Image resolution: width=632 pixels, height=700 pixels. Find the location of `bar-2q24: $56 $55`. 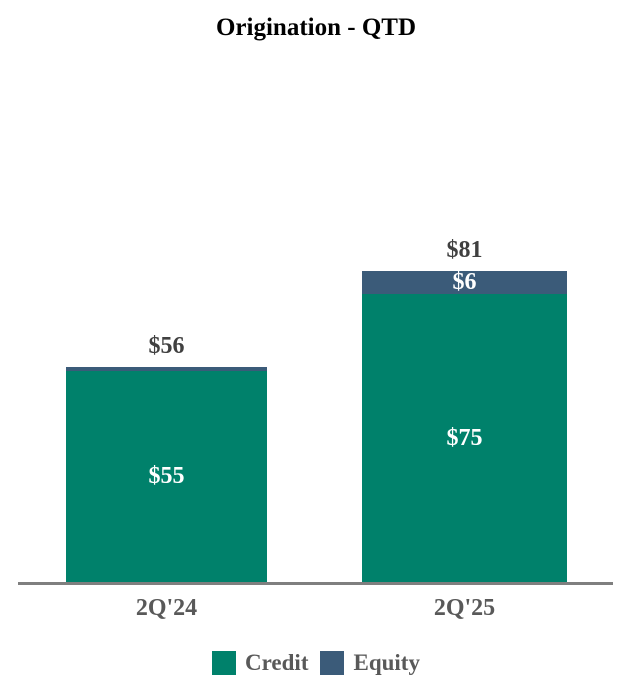

bar-2q24: $56 $55 is located at coordinates (166, 457).